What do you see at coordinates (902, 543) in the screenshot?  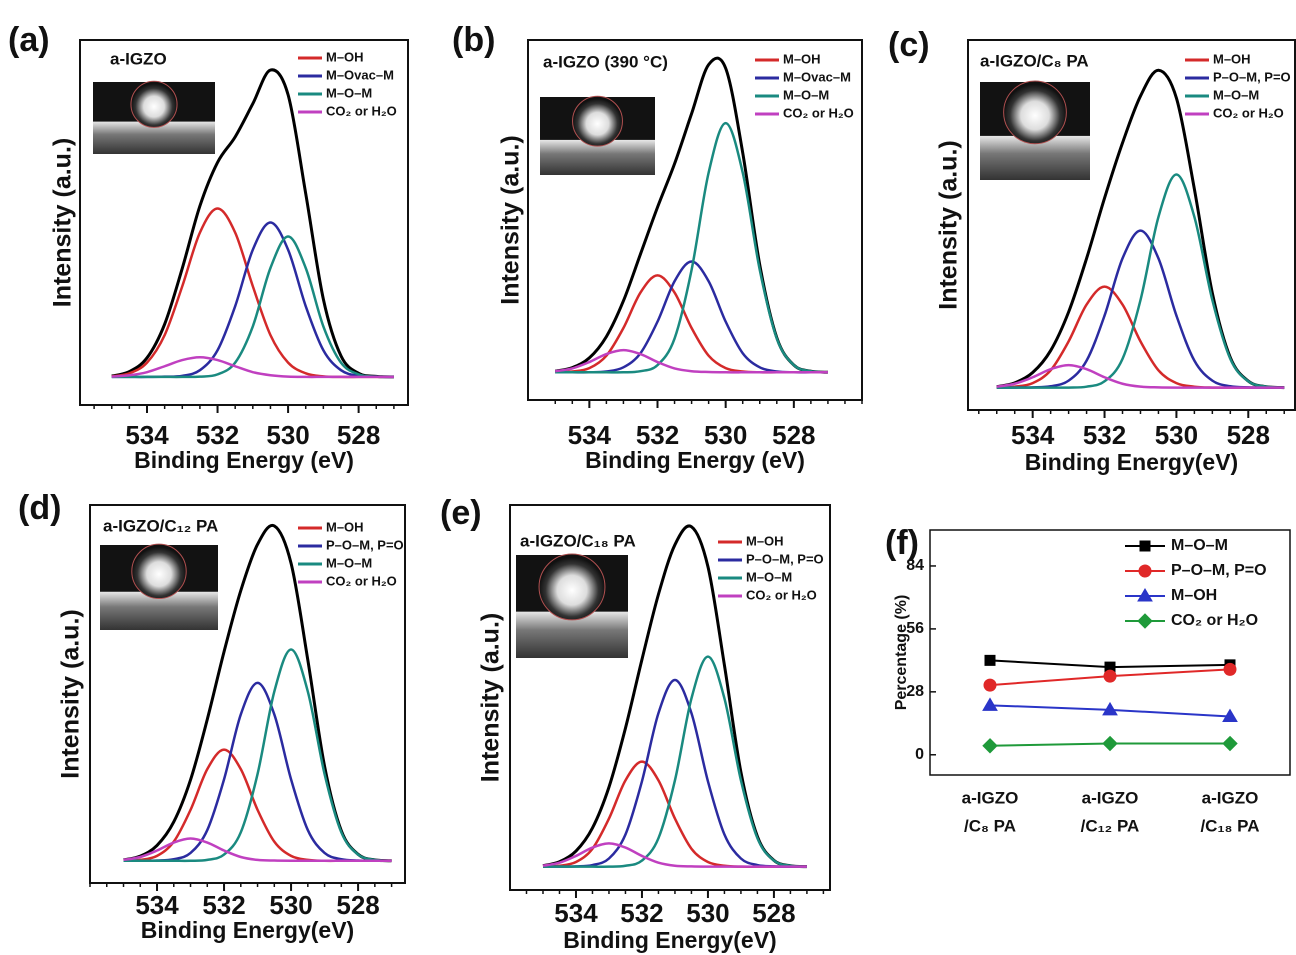 I see `panel-label: (f)` at bounding box center [902, 543].